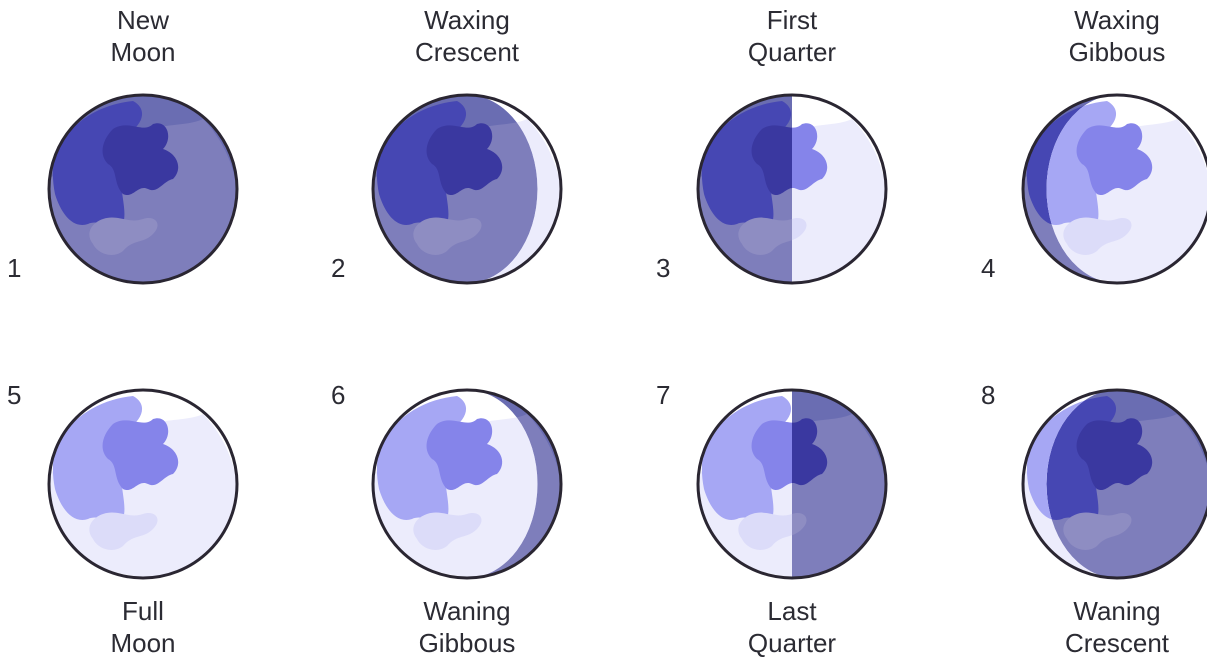 The height and width of the screenshot is (665, 1207). Describe the element at coordinates (338, 395) in the screenshot. I see `phase-number: 6` at that location.